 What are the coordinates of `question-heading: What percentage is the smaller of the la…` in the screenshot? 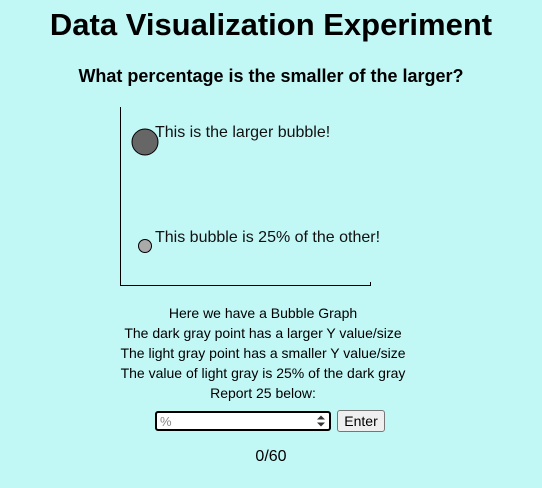 It's located at (271, 76).